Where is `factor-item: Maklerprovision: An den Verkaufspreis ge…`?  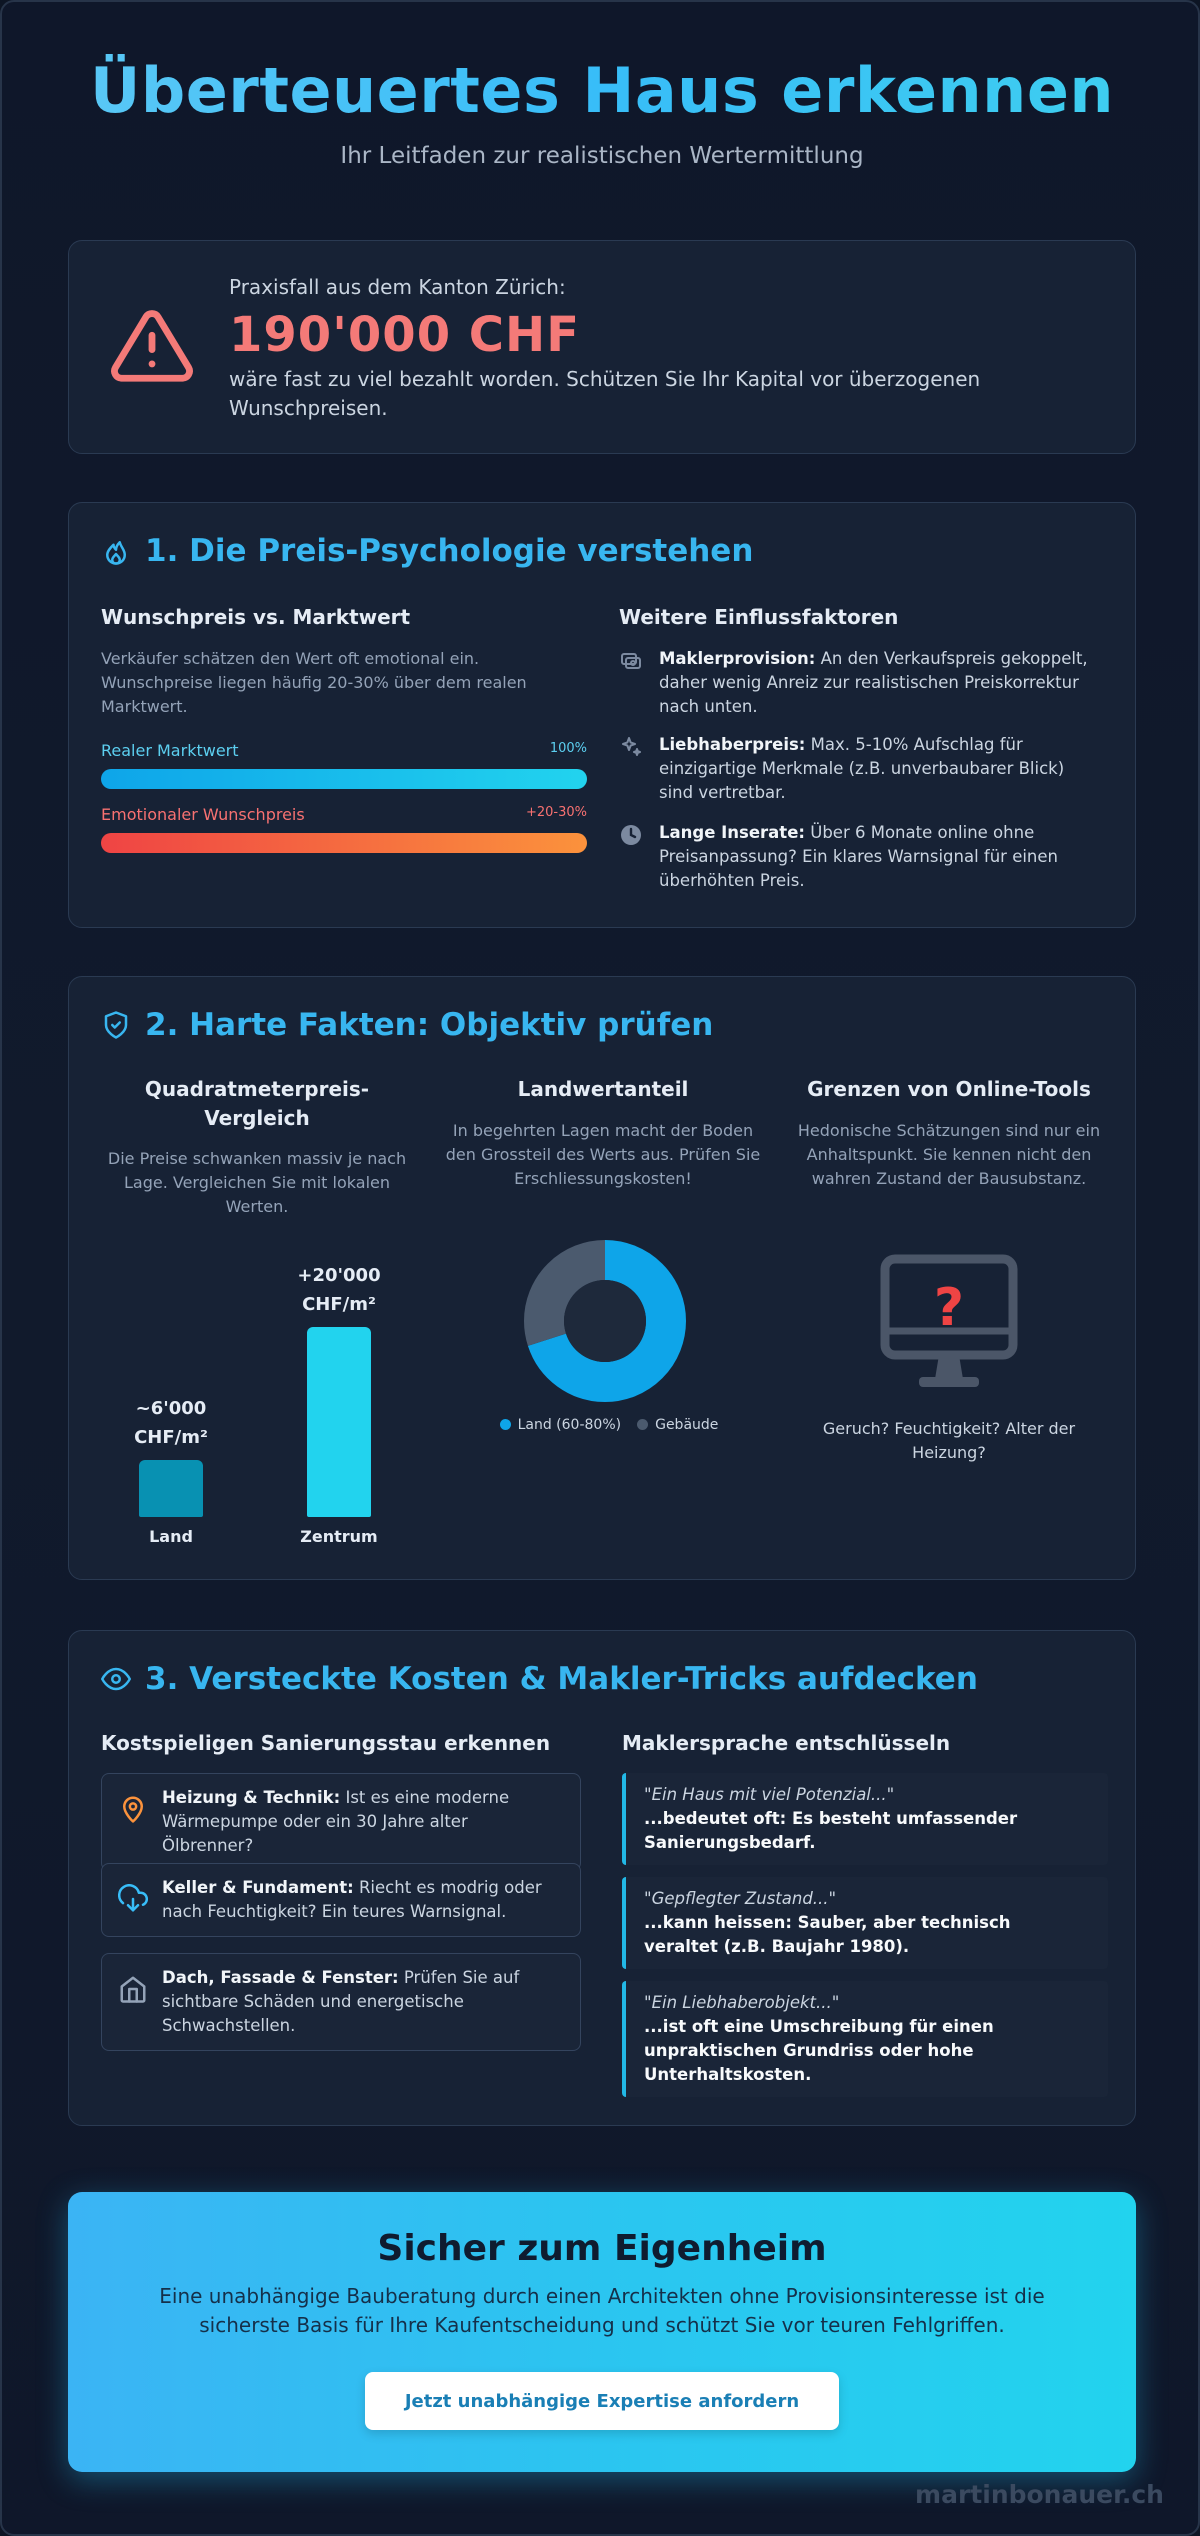
factor-item: Maklerprovision: An den Verkaufspreis ge… is located at coordinates (859, 683).